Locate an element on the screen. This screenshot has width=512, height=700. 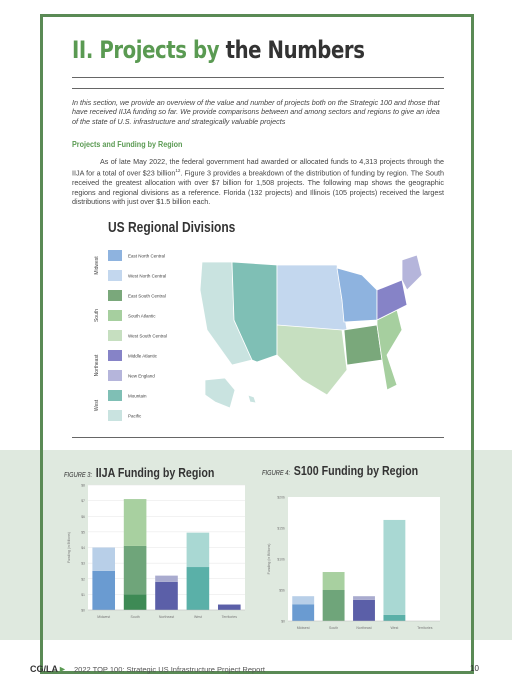
footnote: 12 is located at coordinates (178, 171).